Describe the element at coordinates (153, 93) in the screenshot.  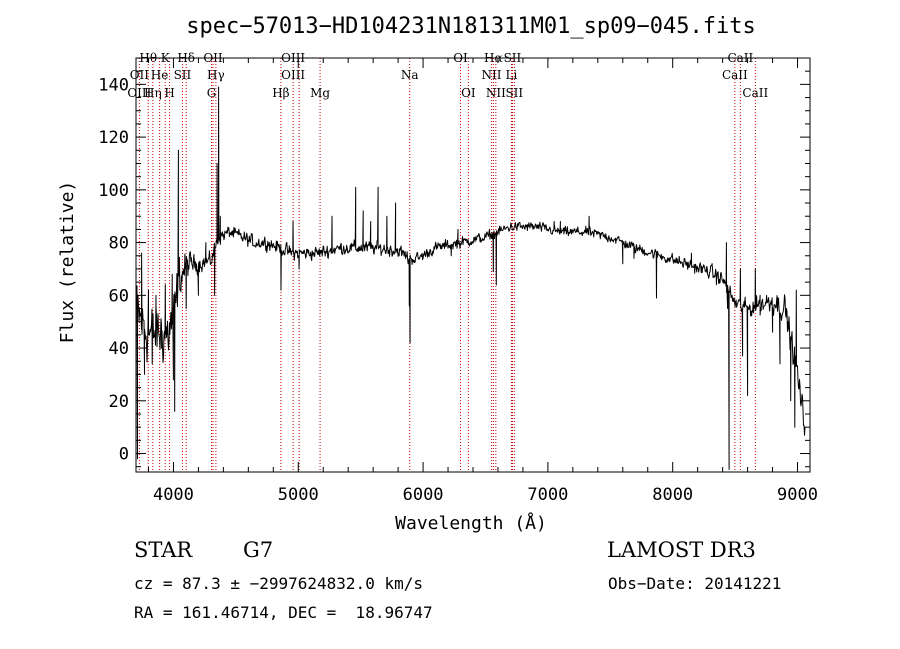
I see `line-marker-label: Hη` at that location.